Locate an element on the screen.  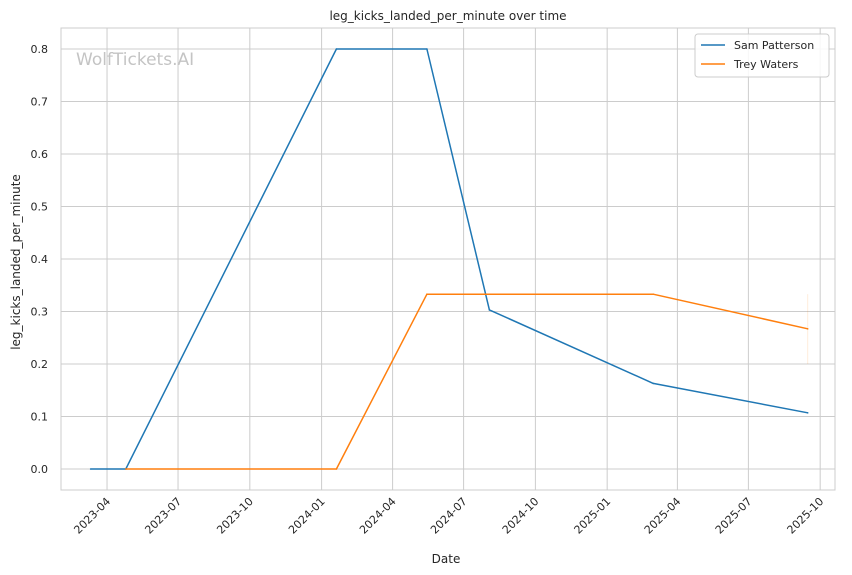
y-axis-label: leg_kicks_landed_per_minute is located at coordinates (16, 262).